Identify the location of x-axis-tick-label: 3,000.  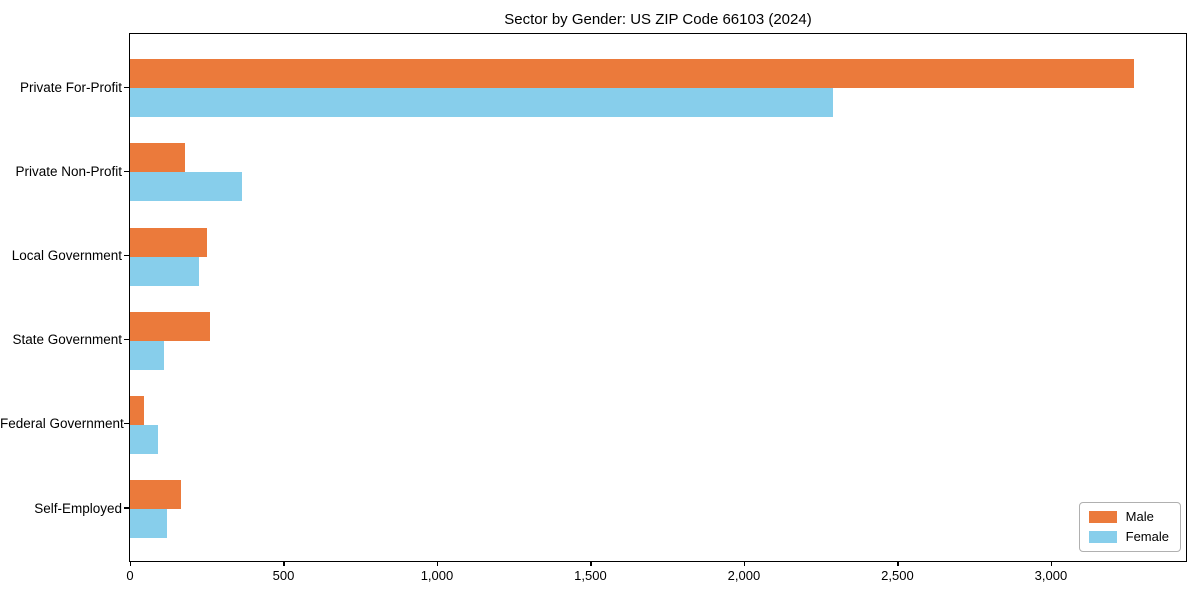
(1051, 575).